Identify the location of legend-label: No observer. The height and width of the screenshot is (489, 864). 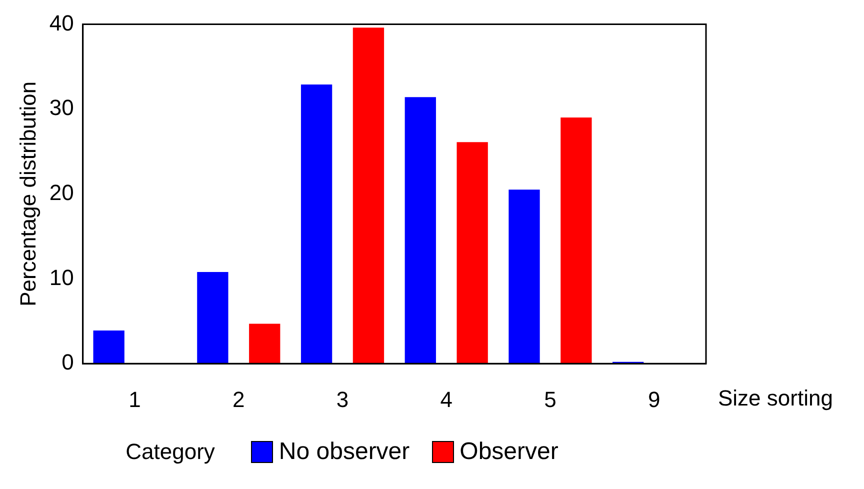
(344, 452).